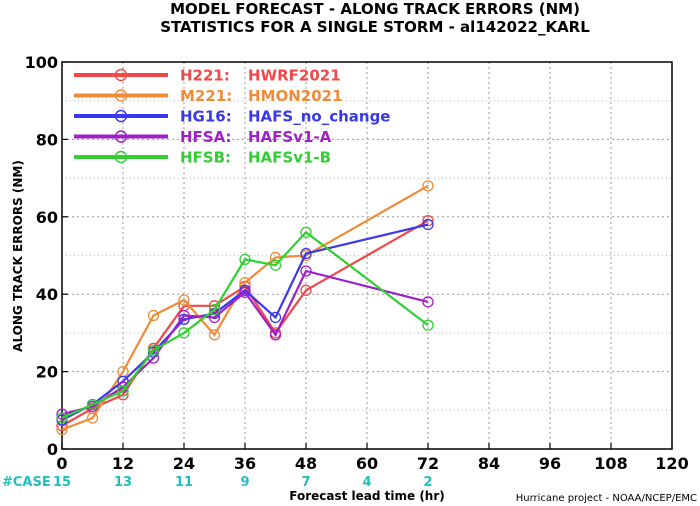 This screenshot has height=506, width=700. Describe the element at coordinates (550, 463) in the screenshot. I see `x-tick-label: 96` at that location.